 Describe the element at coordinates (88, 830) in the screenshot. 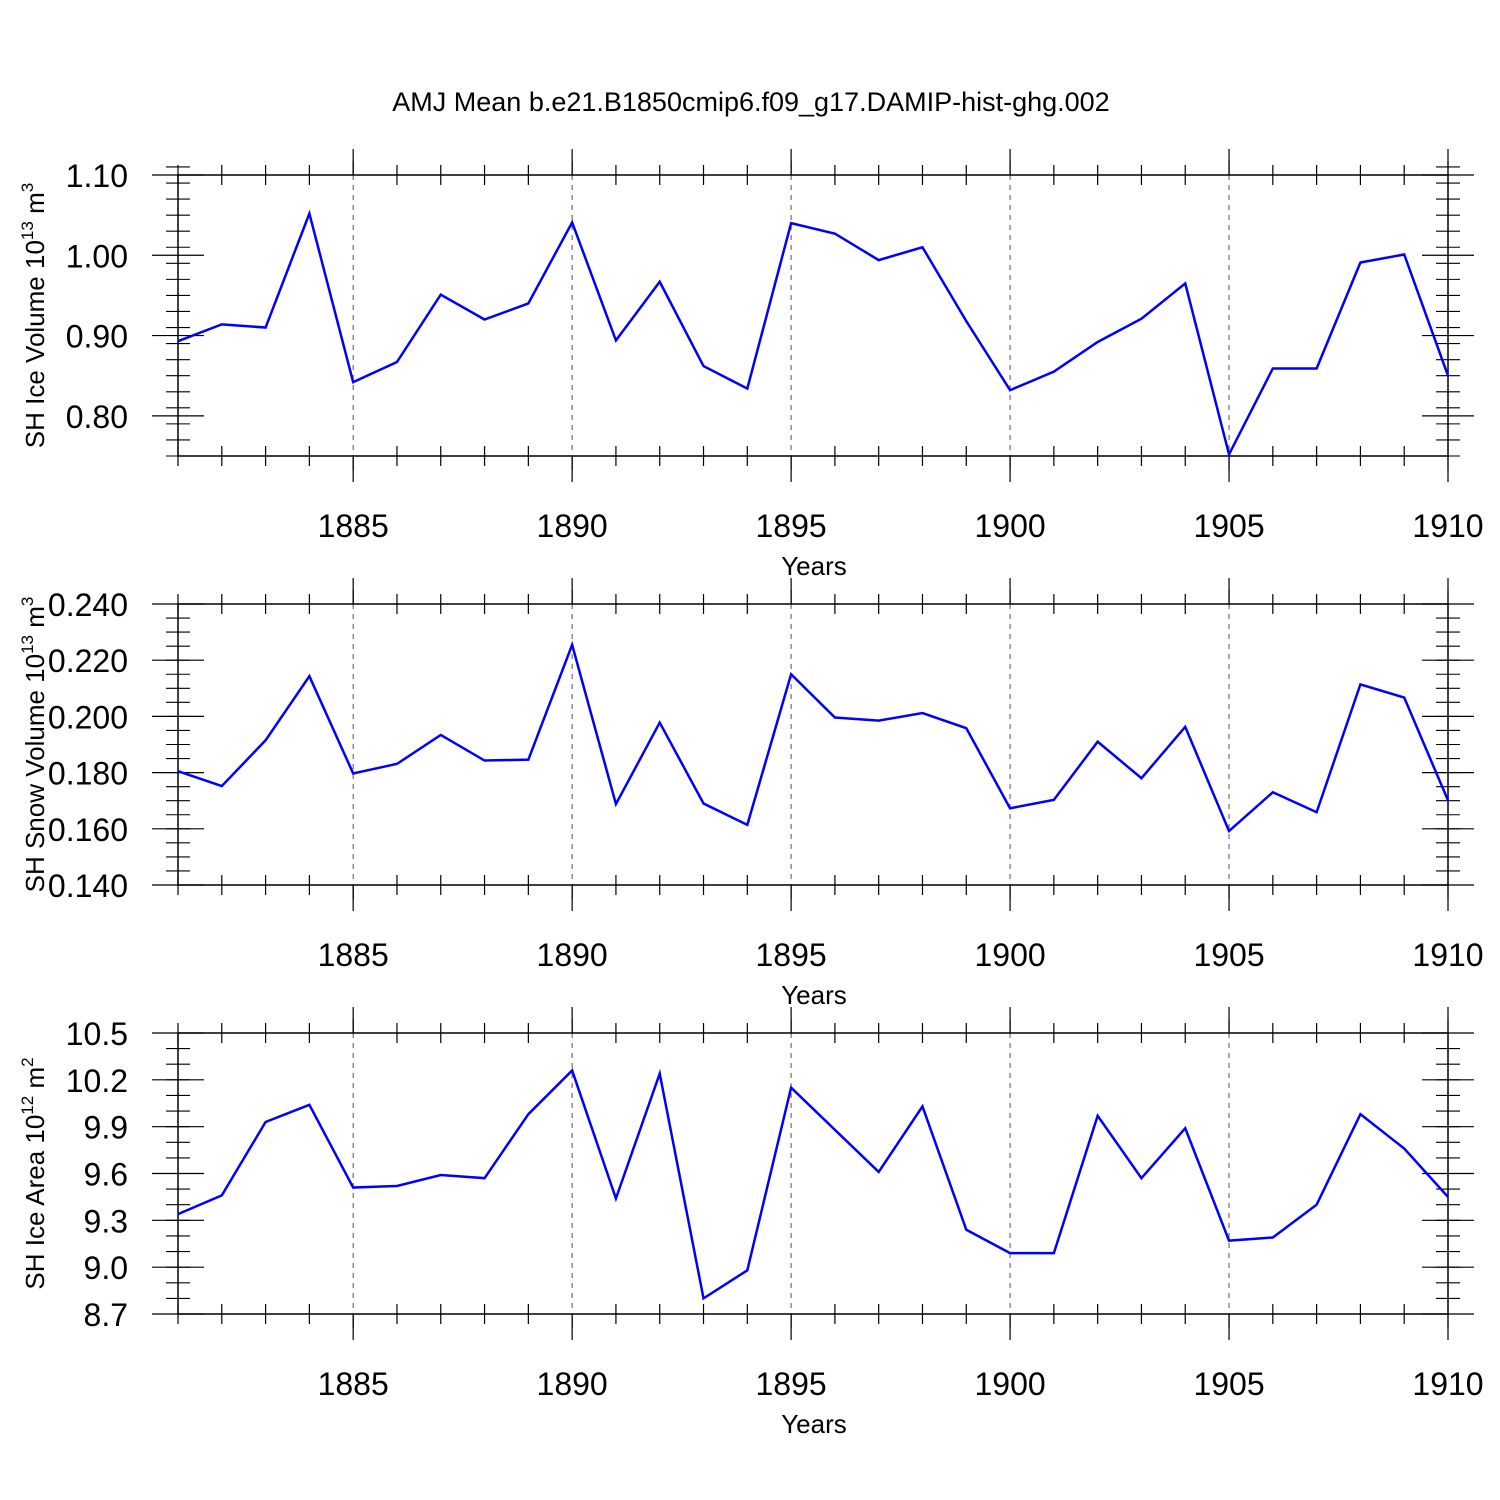

I see `y-tick-label: 0.160` at that location.